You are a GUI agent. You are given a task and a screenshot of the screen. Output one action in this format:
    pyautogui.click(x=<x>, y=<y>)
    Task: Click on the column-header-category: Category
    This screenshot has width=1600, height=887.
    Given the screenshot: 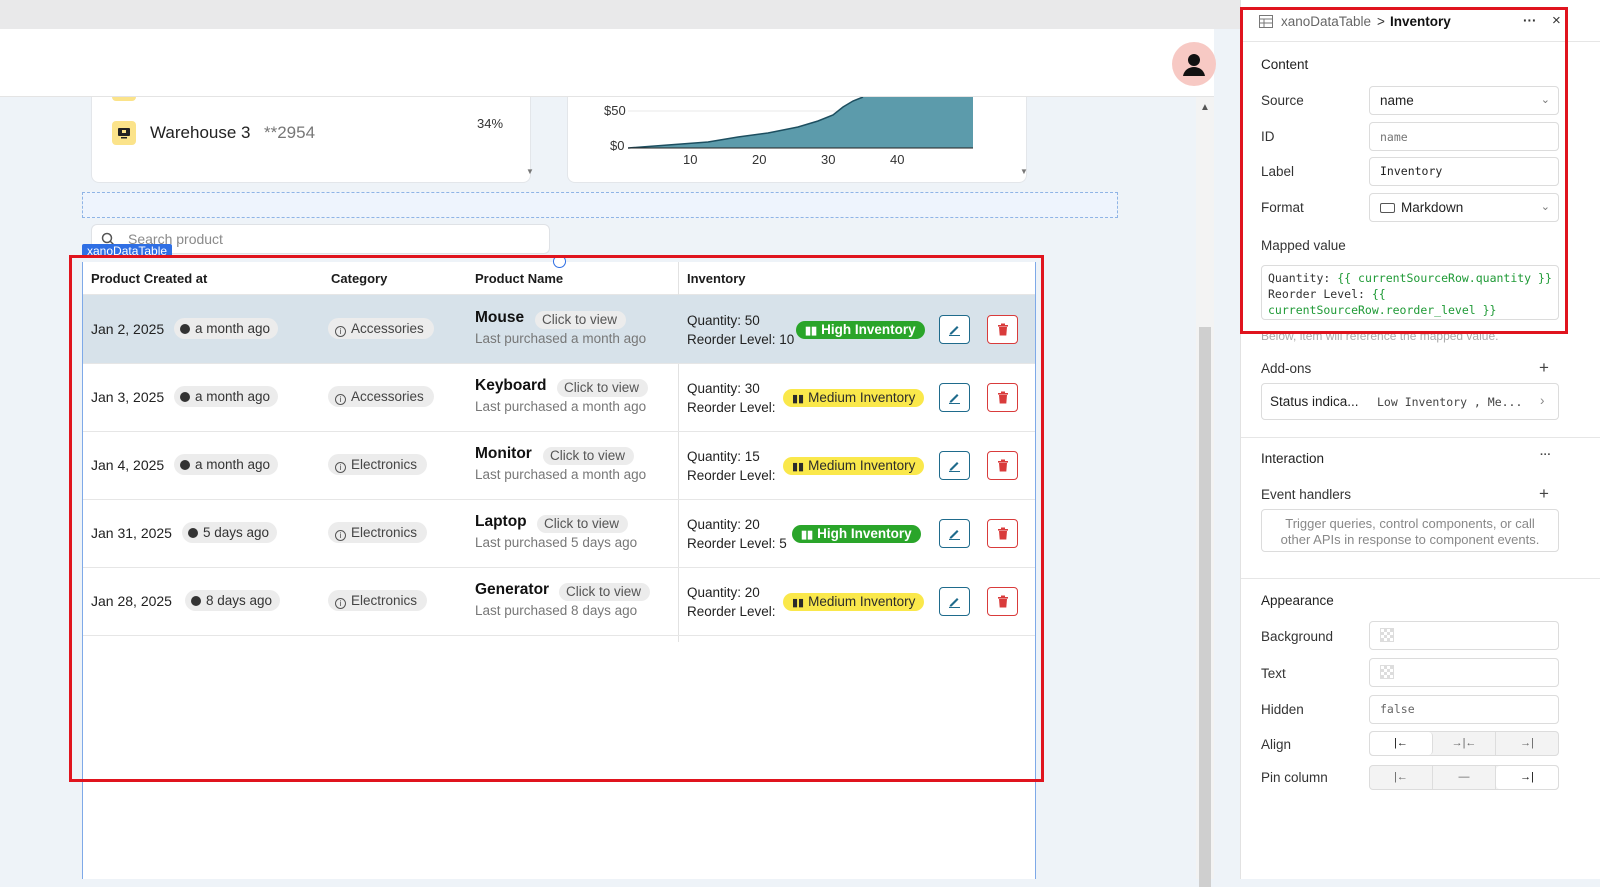 What is the action you would take?
    pyautogui.click(x=359, y=278)
    